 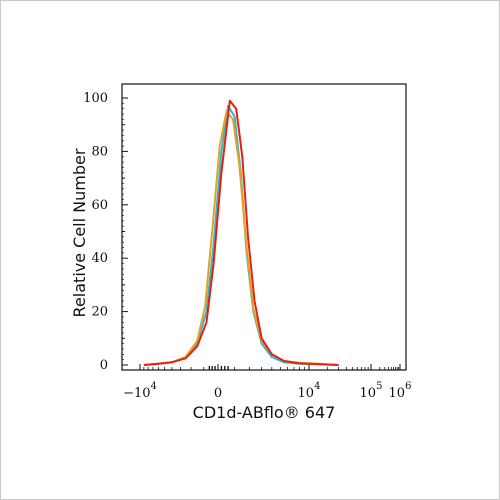 What do you see at coordinates (79, 232) in the screenshot?
I see `y-axis-label: Relative Cell Number` at bounding box center [79, 232].